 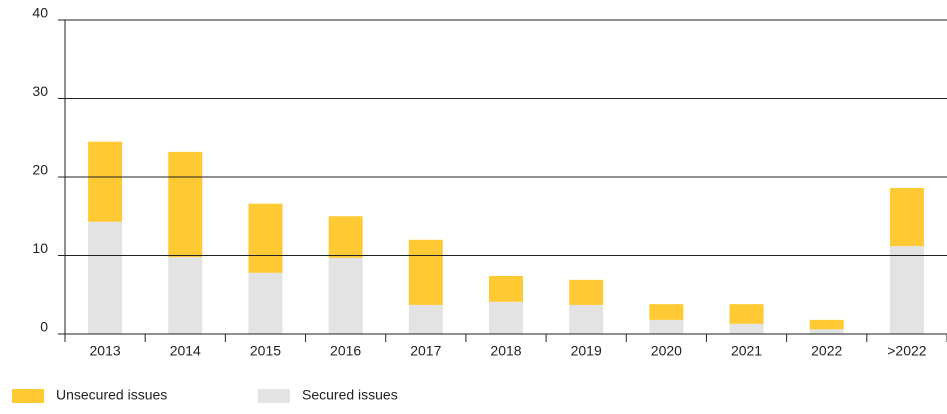 I want to click on x-tick-label: 2016, so click(x=345, y=351).